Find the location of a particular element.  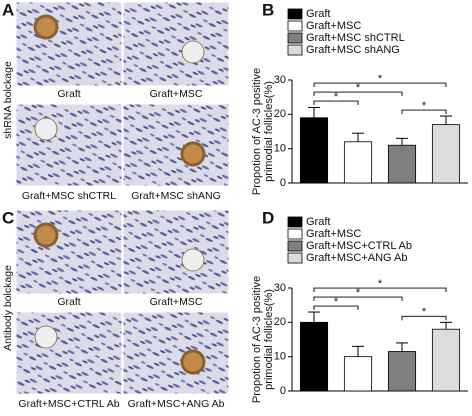

legend-label: Graft+MSC+ANG Ab is located at coordinates (356, 258).